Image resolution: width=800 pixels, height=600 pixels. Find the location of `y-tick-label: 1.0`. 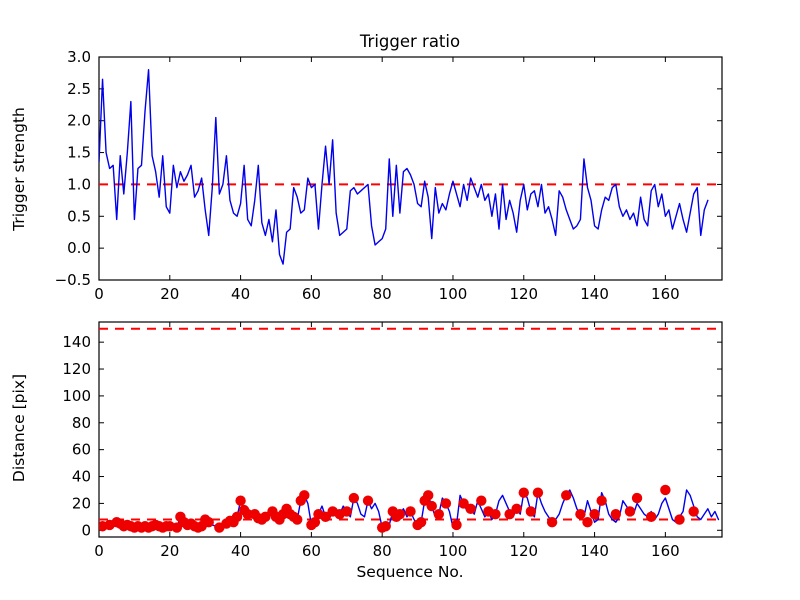

y-tick-label: 1.0 is located at coordinates (79, 184).